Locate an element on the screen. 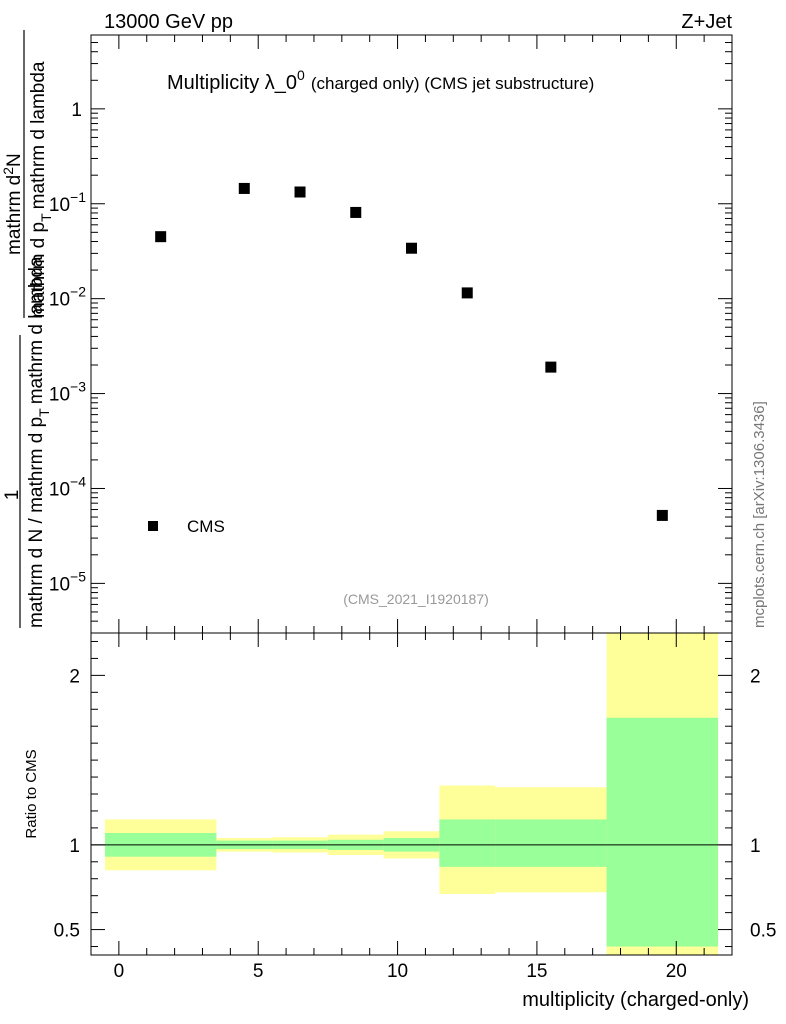  y-tick-label: 10⁻⁵ is located at coordinates (67, 581).